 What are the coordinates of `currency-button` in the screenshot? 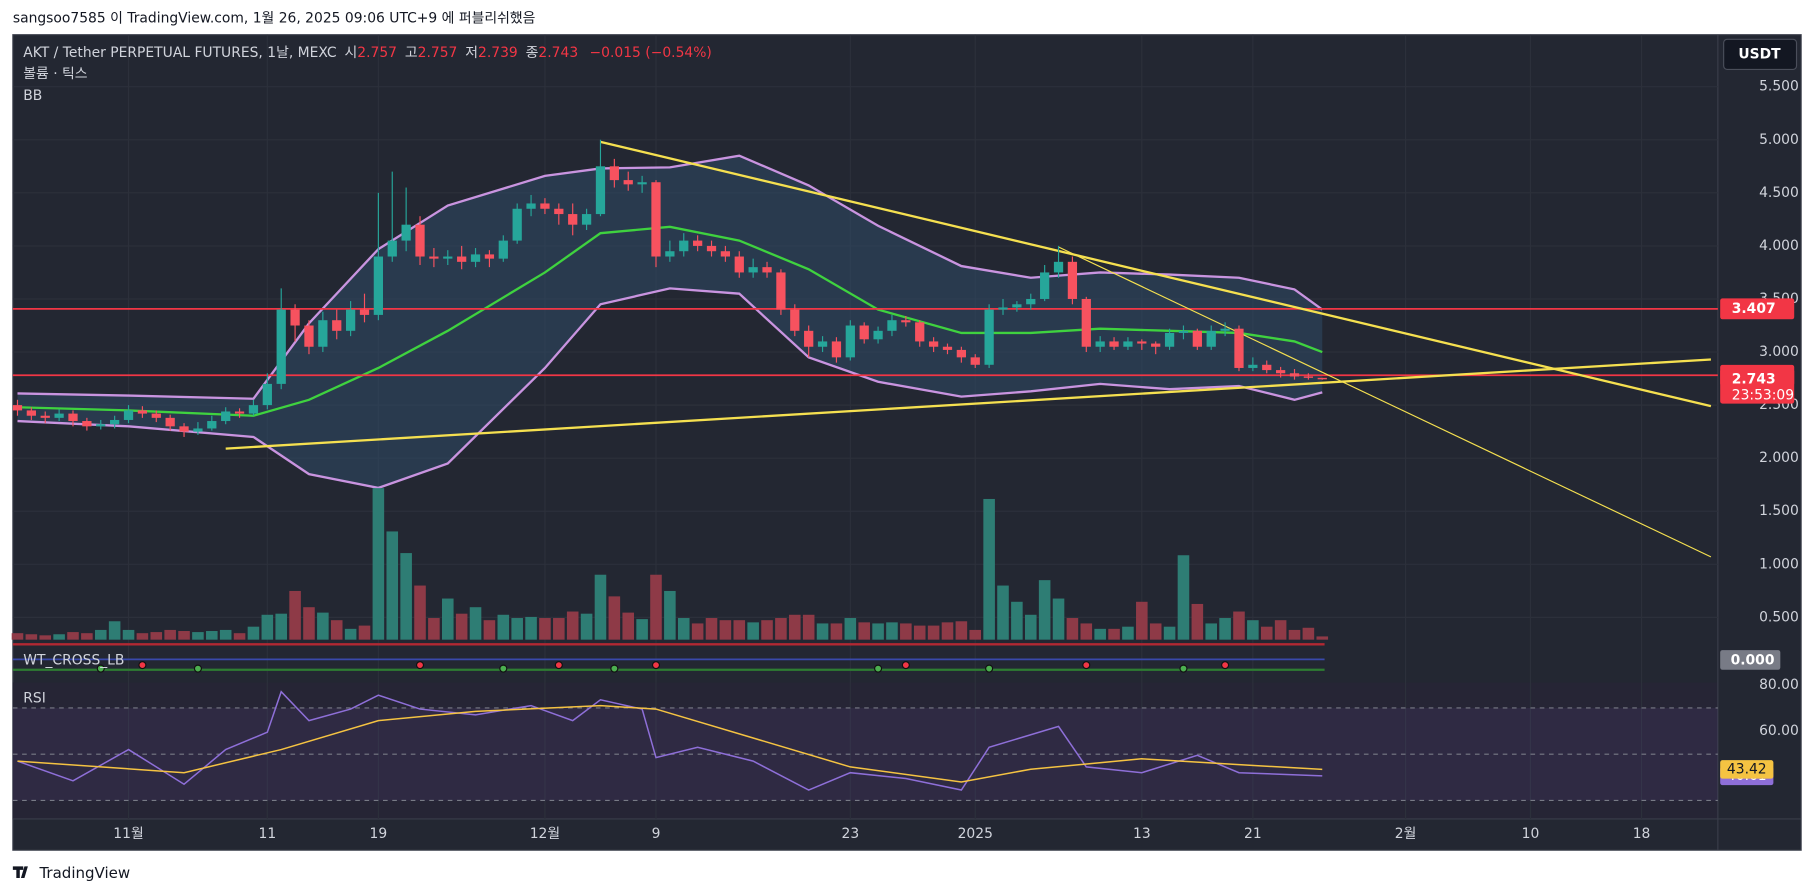 It's located at (1760, 54).